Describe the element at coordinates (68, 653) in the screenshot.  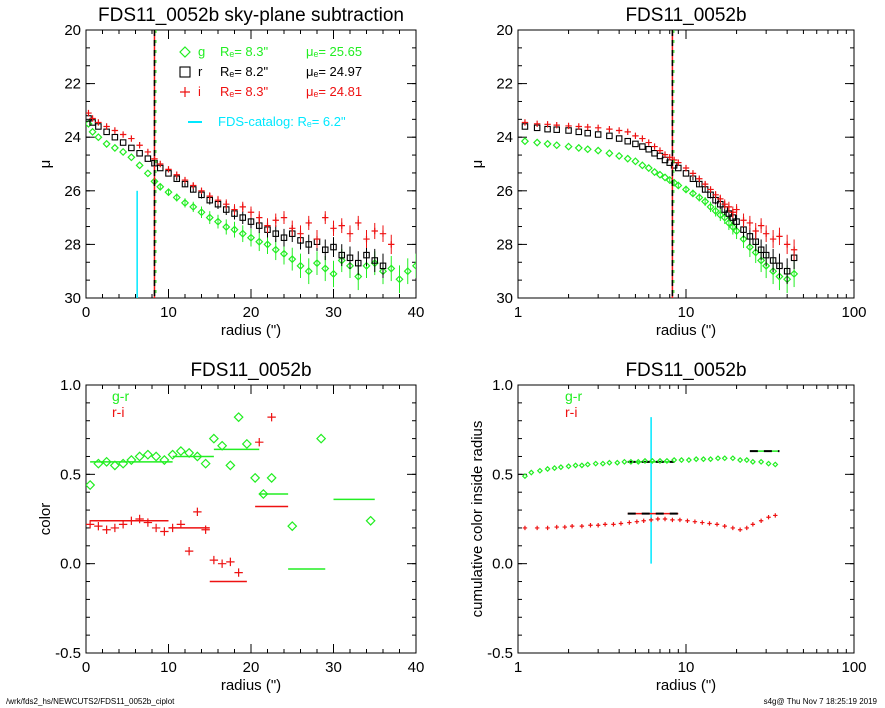
I see `panel3-yticklabel-0-5: -0.5` at that location.